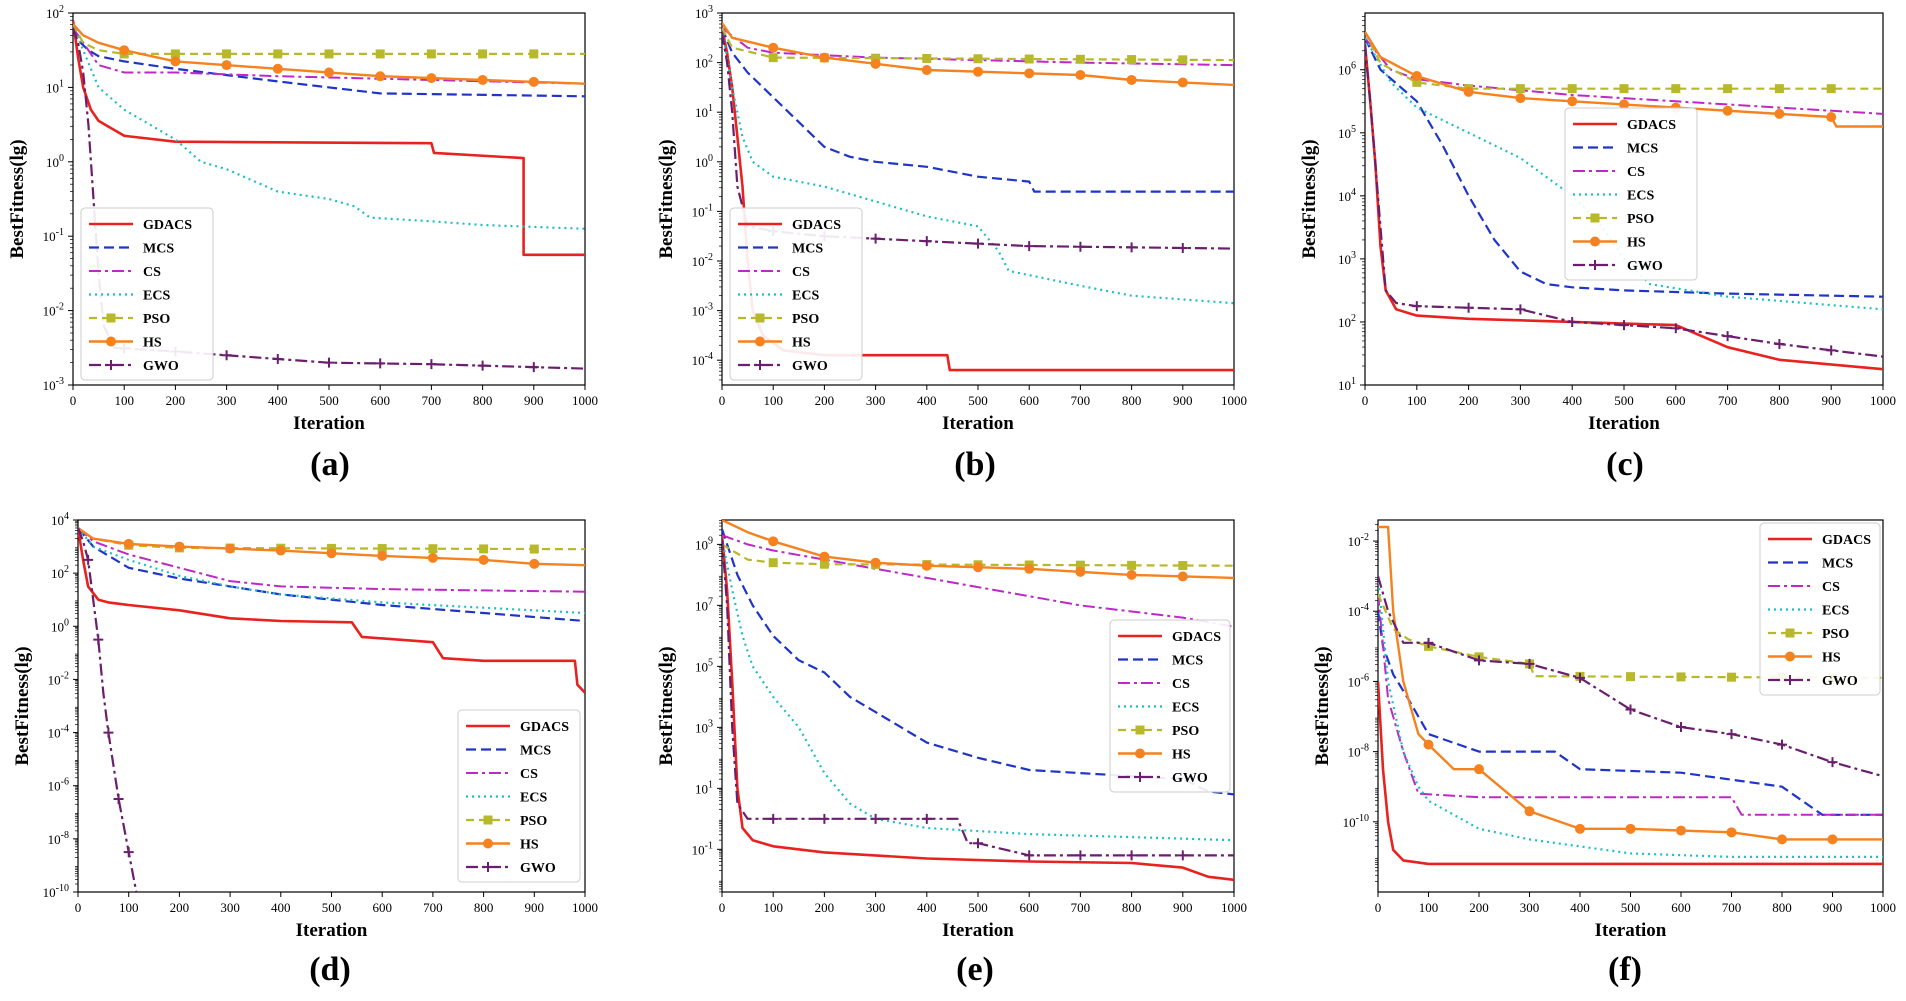 The width and height of the screenshot is (1906, 1001). Describe the element at coordinates (978, 697) in the screenshot. I see `series-line-gwo` at that location.